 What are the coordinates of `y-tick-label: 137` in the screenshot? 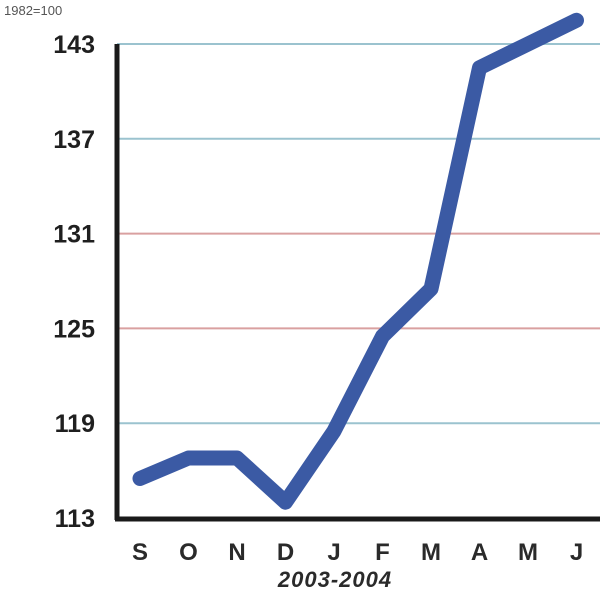 It's located at (74, 140).